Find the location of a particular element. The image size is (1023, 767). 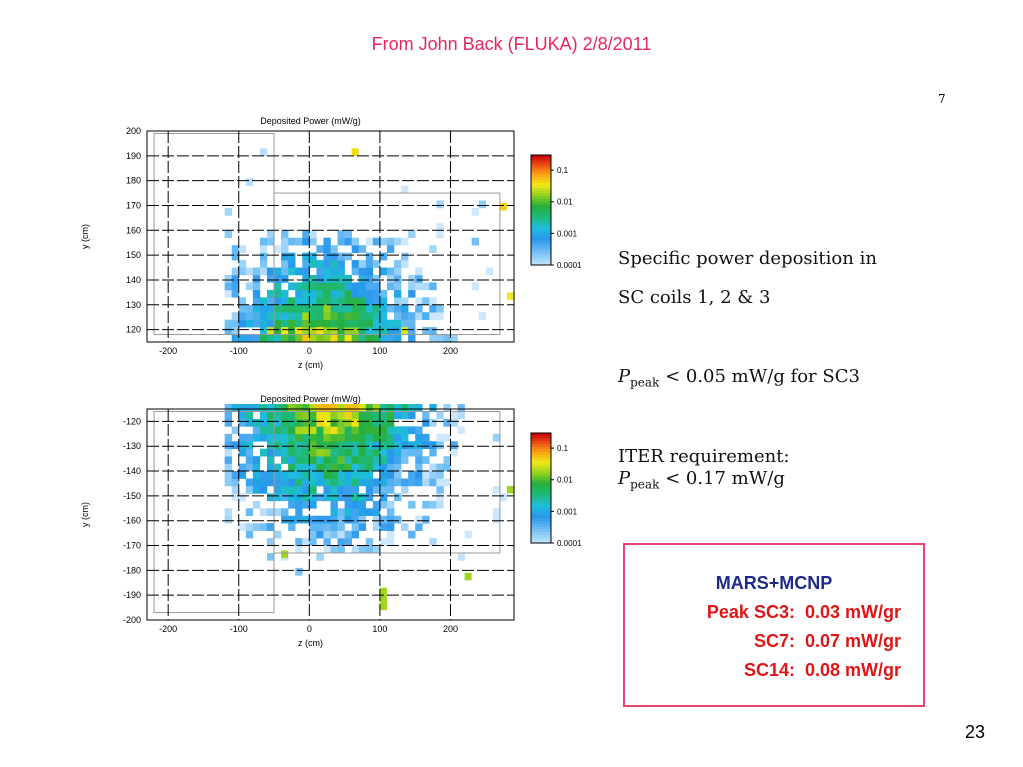

plot-frame is located at coordinates (330, 514).